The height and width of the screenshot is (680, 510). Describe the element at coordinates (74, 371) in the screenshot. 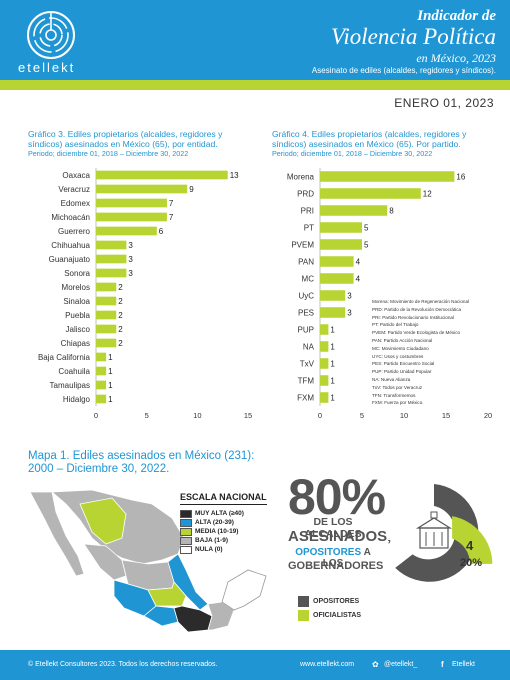

I see `category-label: Coahuila` at that location.